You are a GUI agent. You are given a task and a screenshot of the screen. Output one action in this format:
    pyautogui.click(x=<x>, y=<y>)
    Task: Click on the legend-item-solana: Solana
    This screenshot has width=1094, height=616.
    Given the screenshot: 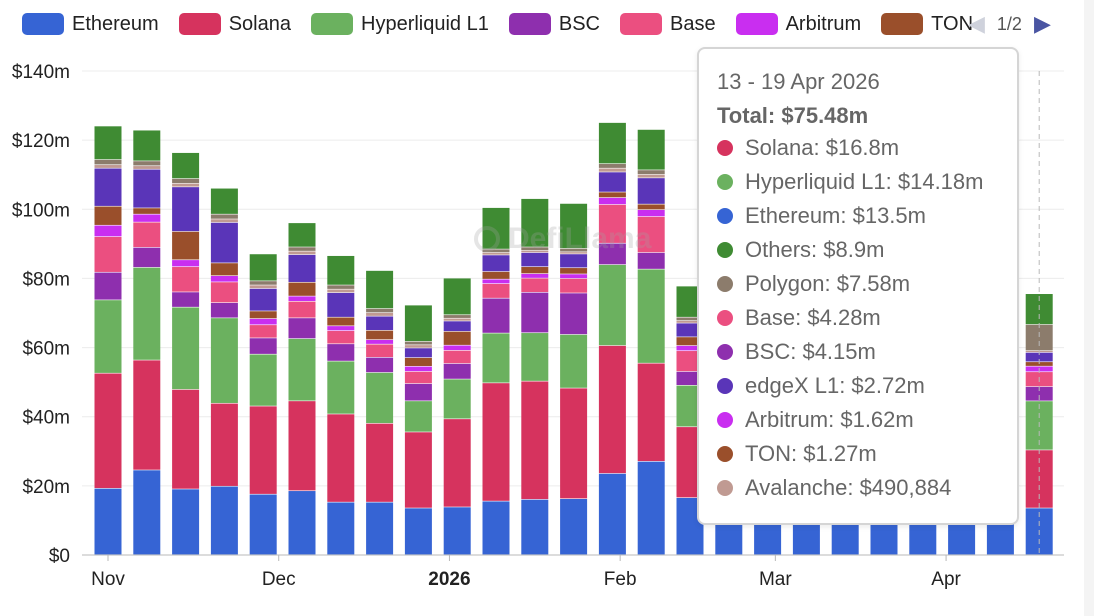 What is the action you would take?
    pyautogui.click(x=234, y=24)
    